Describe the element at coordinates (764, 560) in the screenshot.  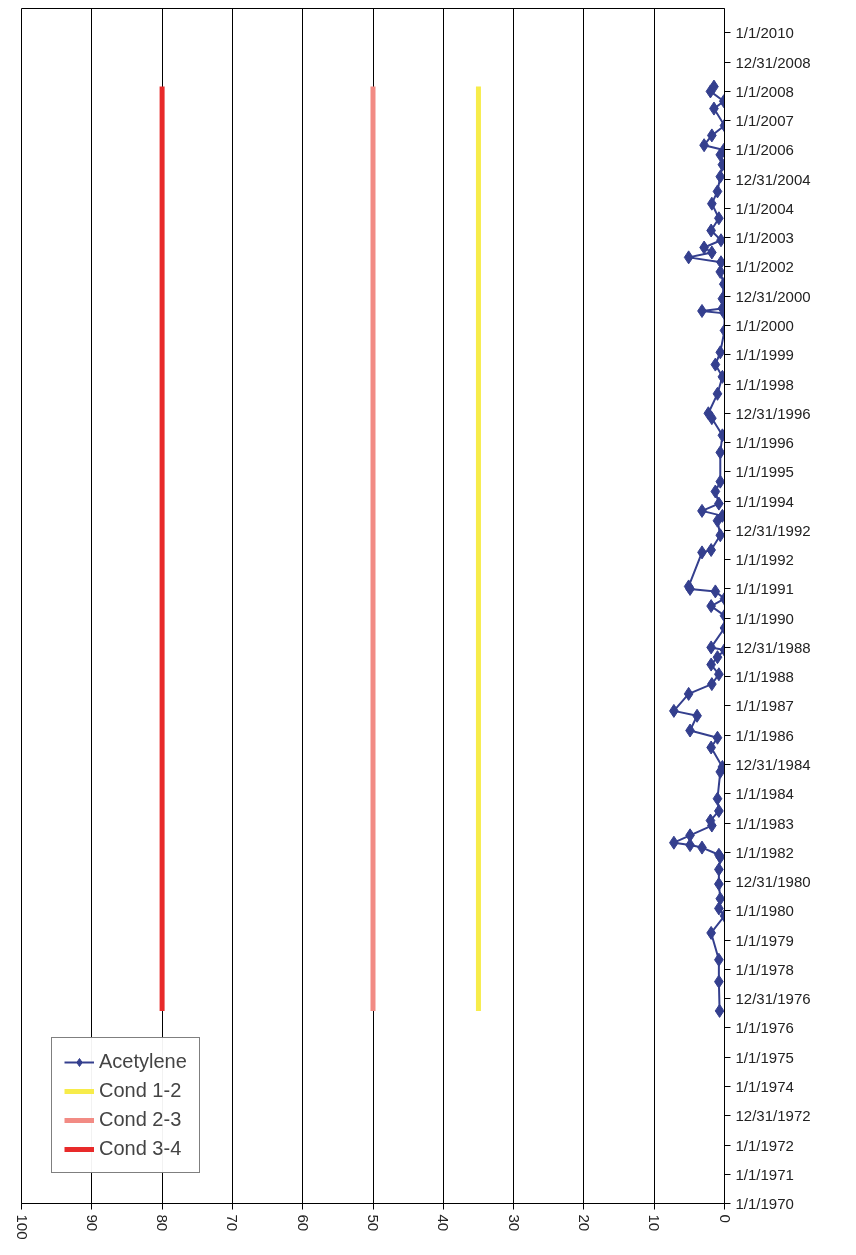
I see `y-tick-label: 1/1/1992` at that location.